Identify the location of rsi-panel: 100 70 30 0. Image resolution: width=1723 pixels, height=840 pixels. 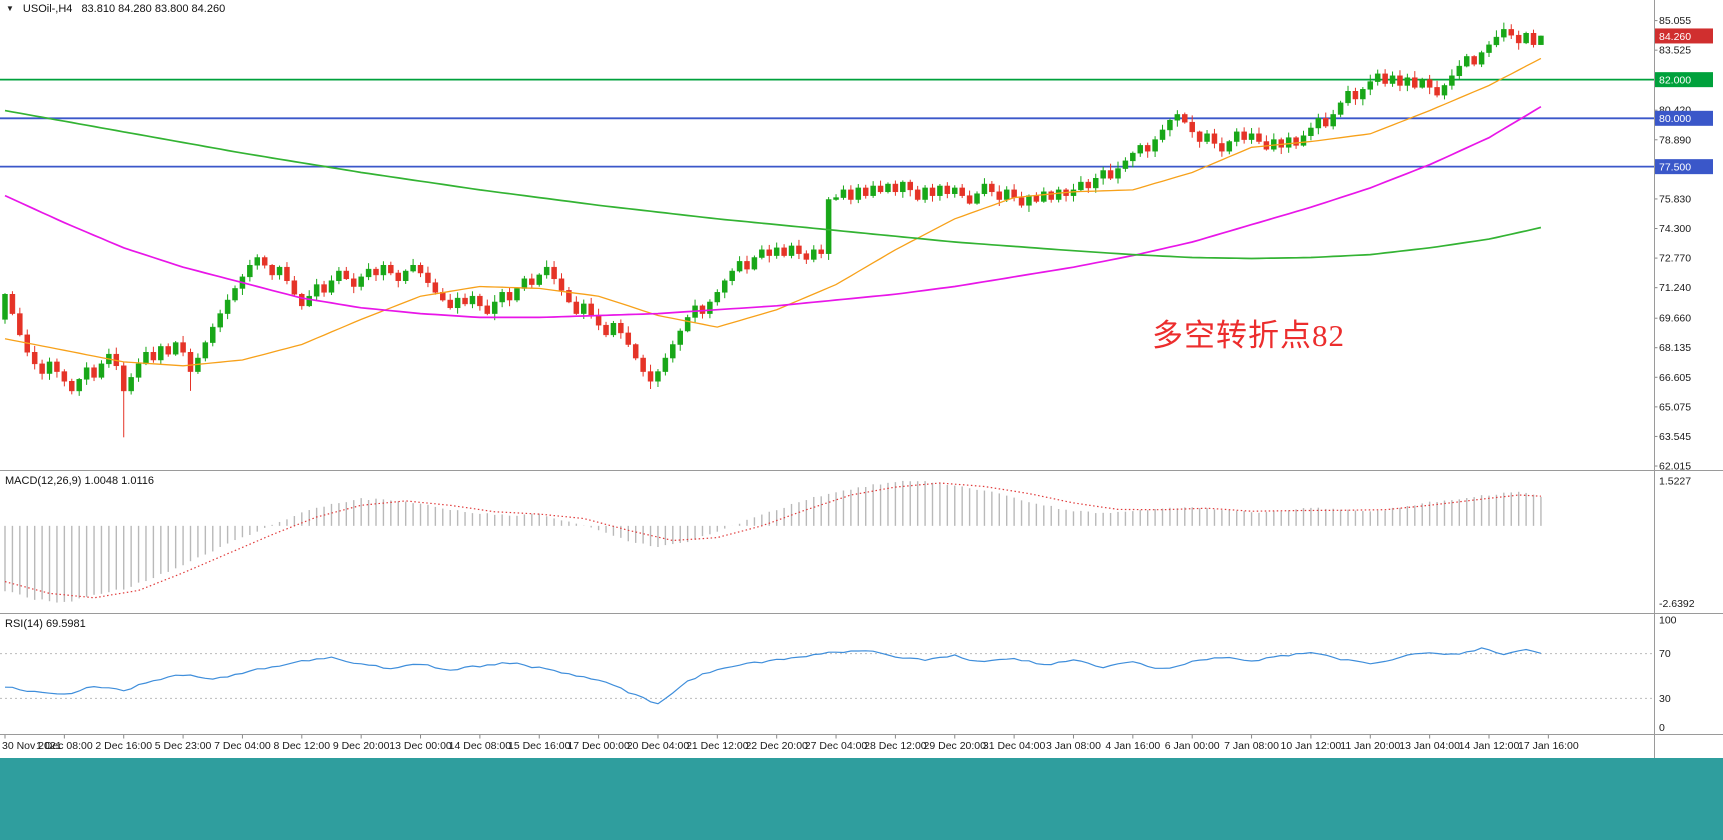
(838, 674).